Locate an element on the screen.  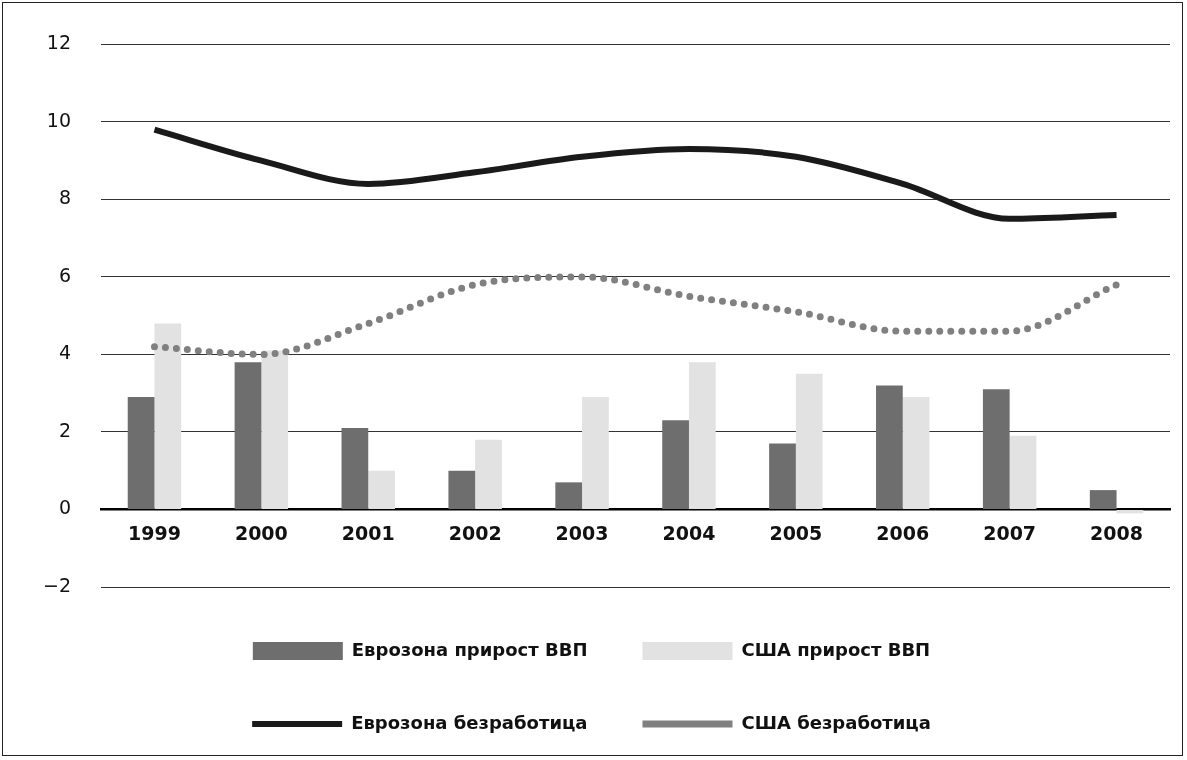
x-tick-label: 2005 is located at coordinates (796, 532).